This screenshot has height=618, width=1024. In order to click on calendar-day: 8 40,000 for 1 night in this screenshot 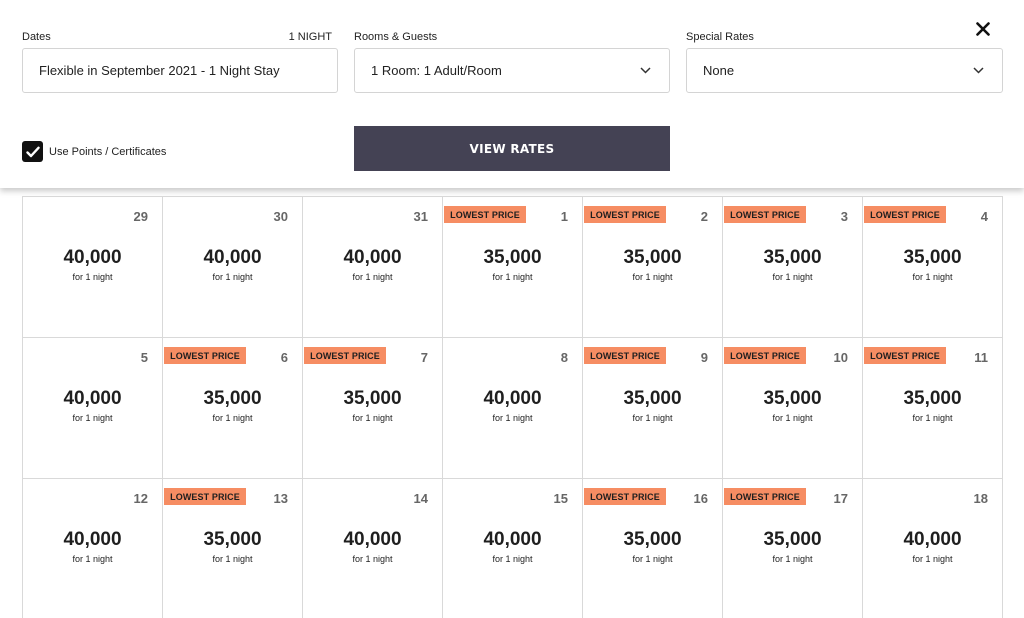, I will do `click(513, 408)`.